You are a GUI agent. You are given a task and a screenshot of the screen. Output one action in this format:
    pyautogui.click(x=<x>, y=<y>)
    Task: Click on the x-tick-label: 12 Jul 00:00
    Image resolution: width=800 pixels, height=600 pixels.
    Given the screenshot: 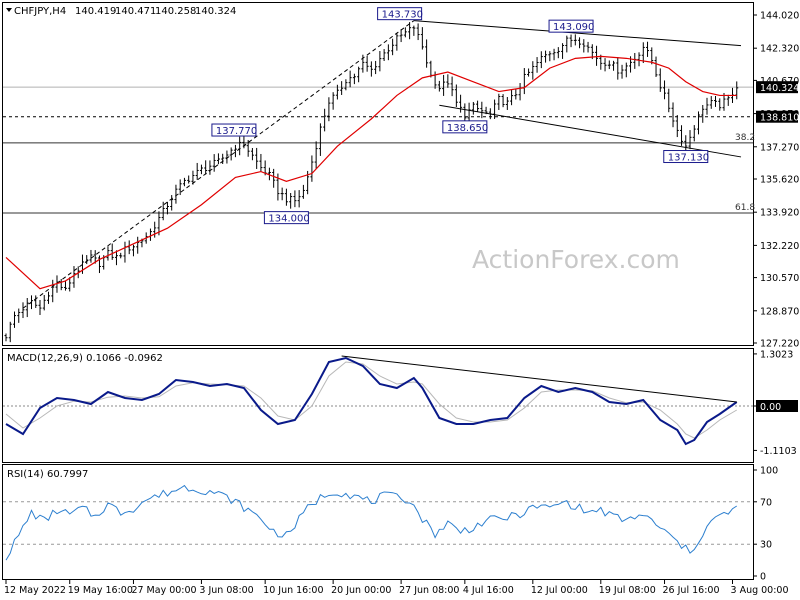 What is the action you would take?
    pyautogui.click(x=559, y=590)
    